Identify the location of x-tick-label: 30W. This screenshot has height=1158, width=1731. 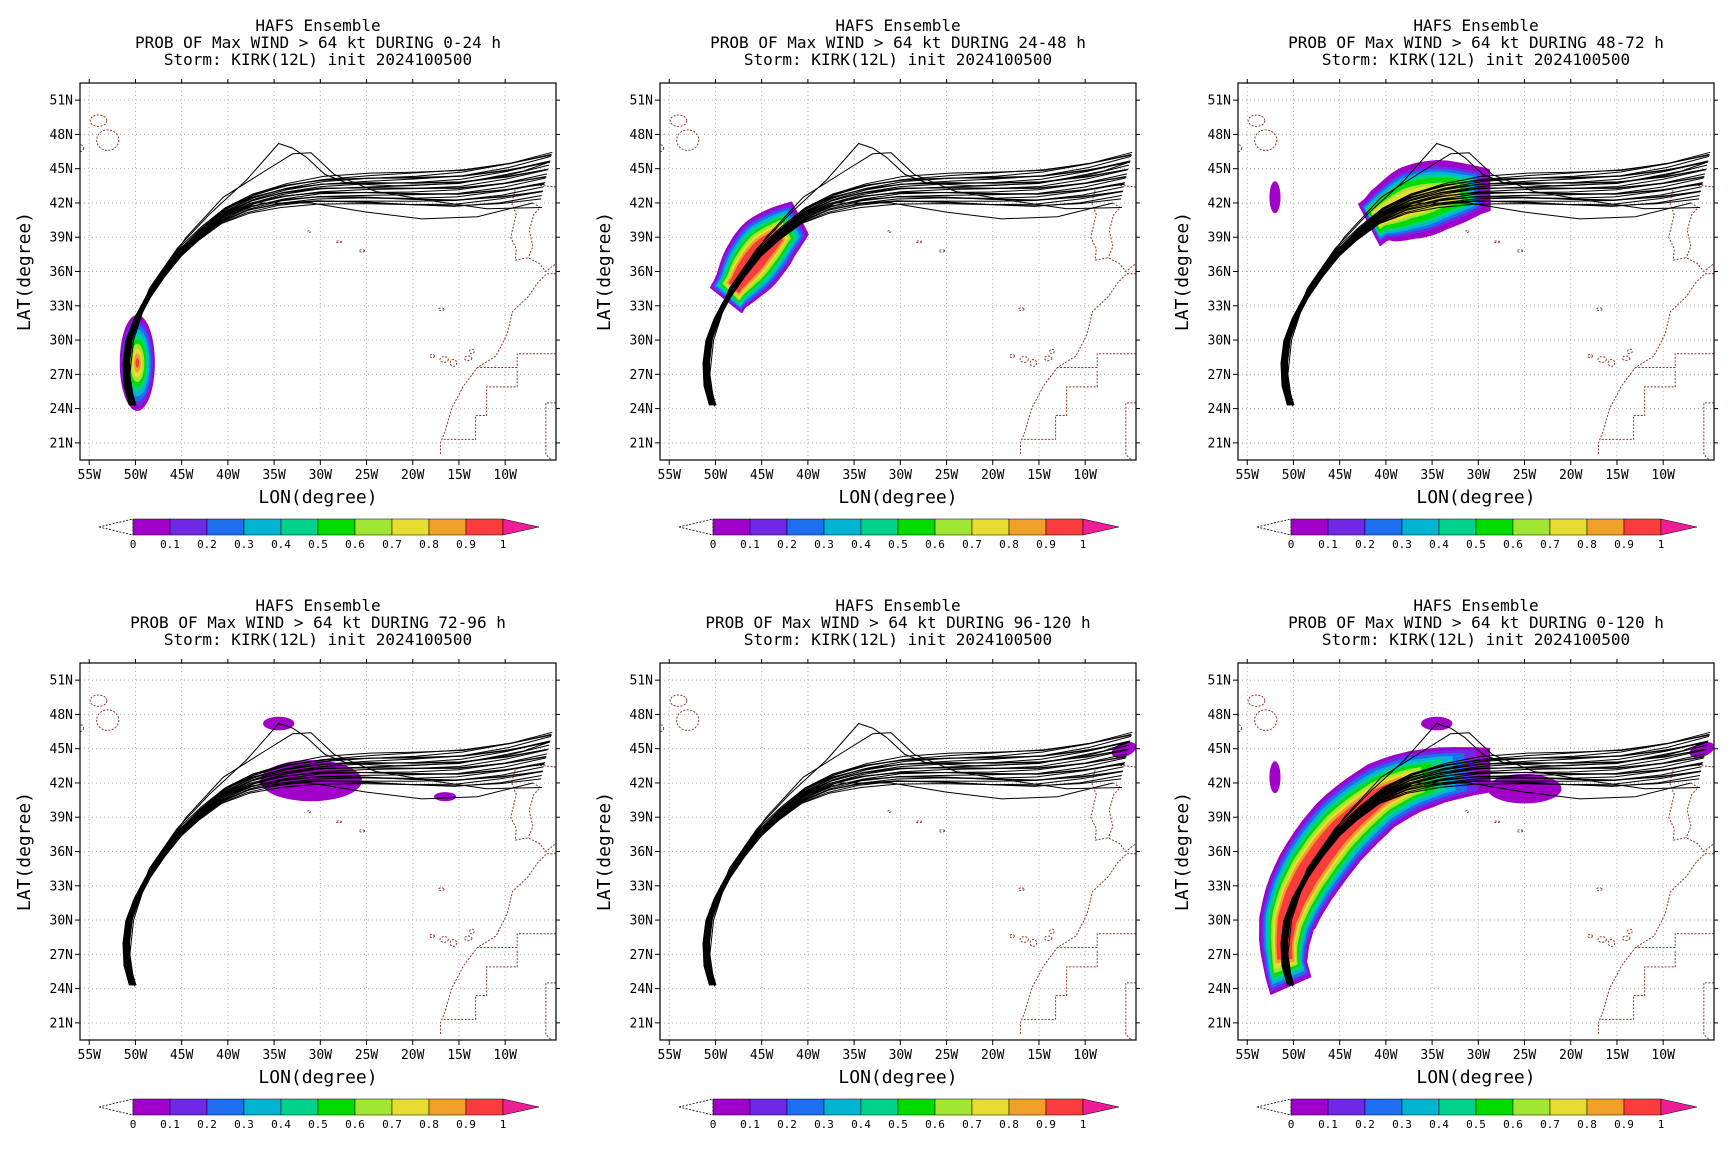
(901, 1055).